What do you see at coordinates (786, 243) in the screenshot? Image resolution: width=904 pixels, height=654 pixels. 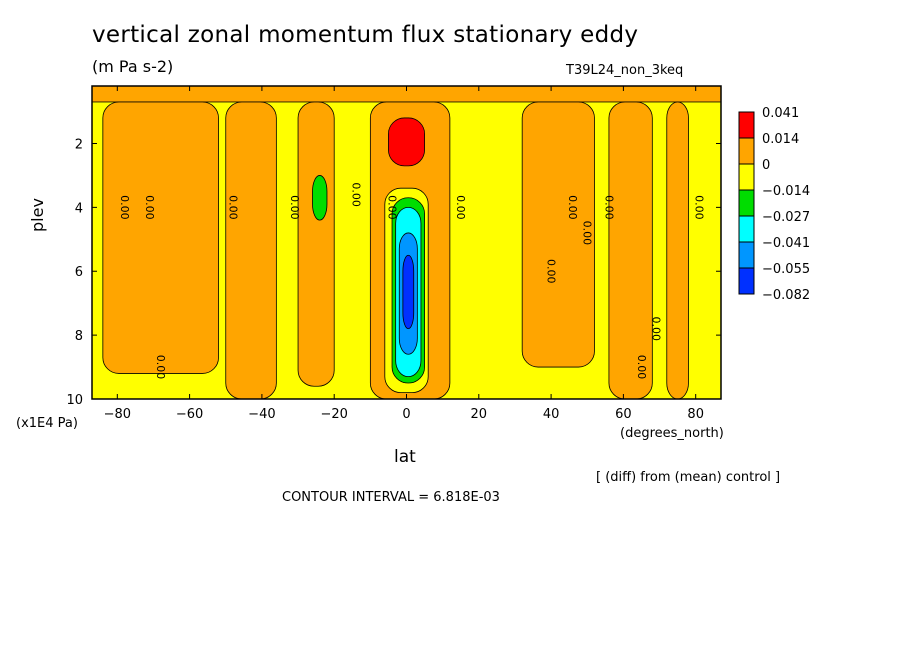 I see `colorbar-label: −0.041` at bounding box center [786, 243].